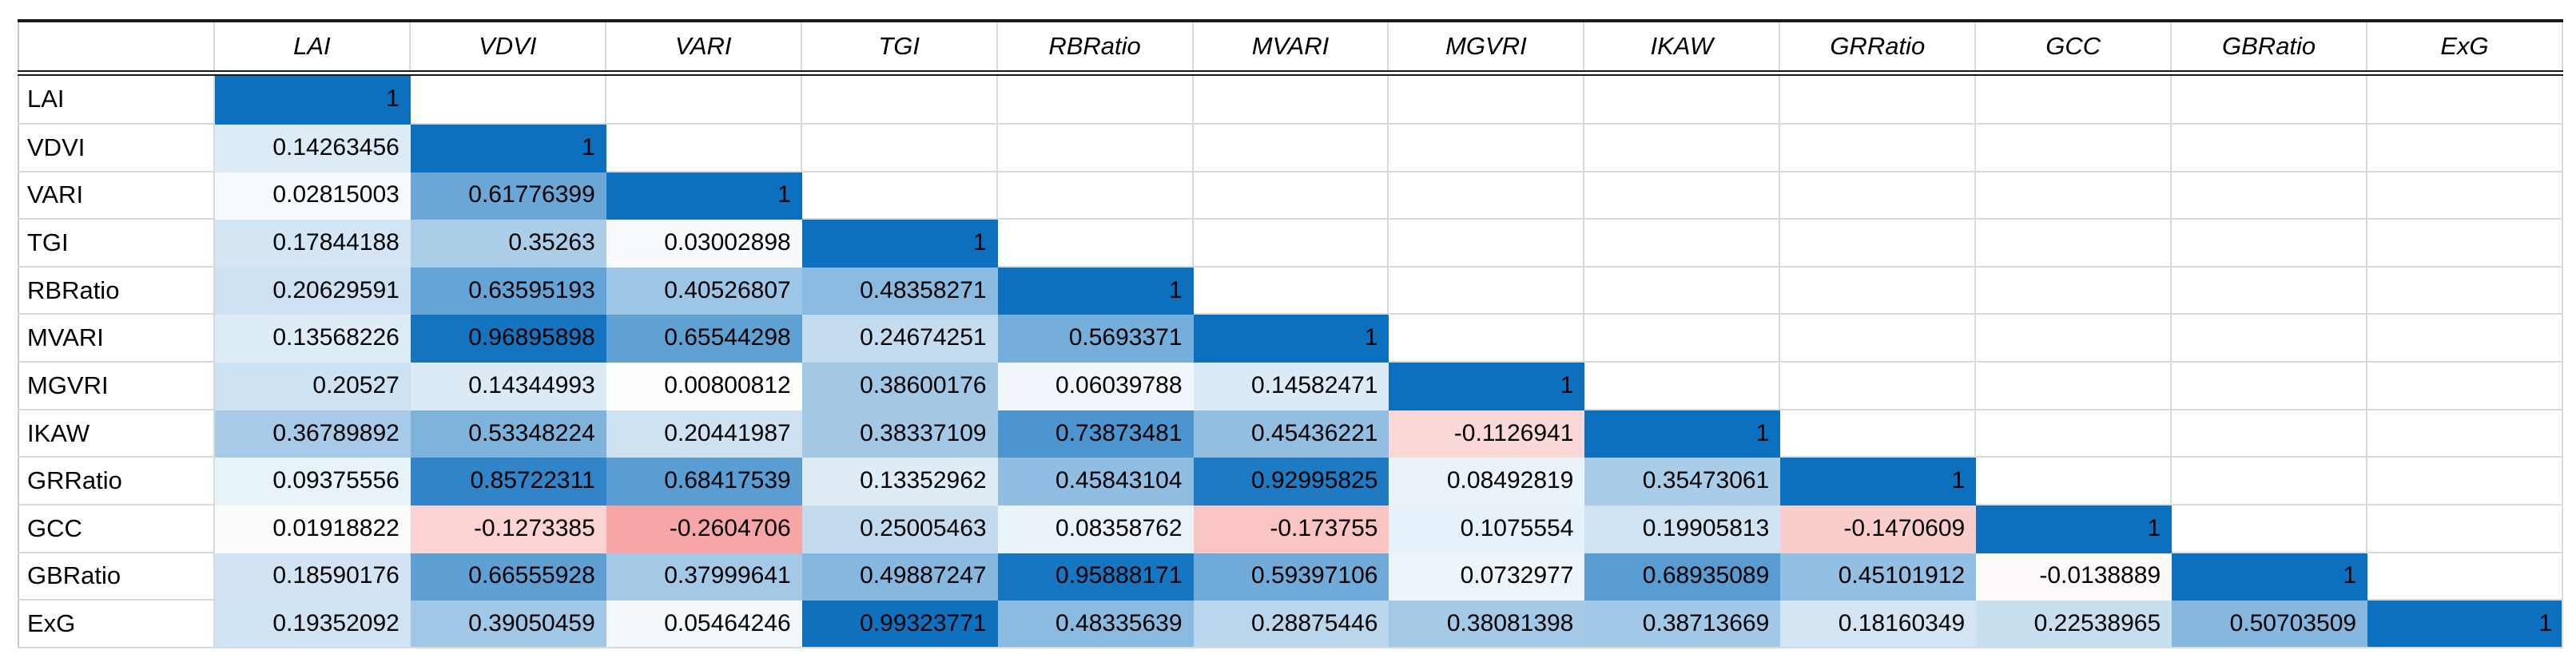 Image resolution: width=2576 pixels, height=666 pixels. I want to click on table-row-VARI: VARI 0.02815003 0.61776399 1, so click(1290, 196).